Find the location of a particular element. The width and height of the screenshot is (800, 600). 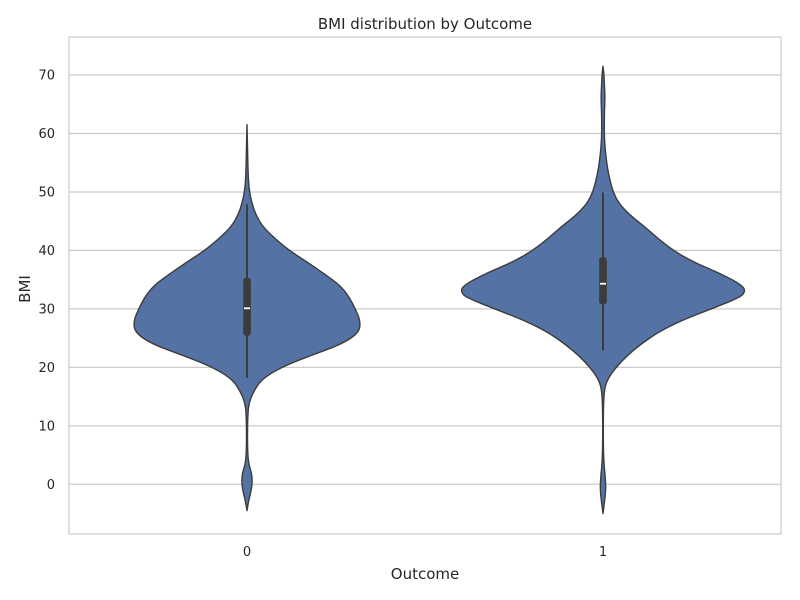

x-tick-label: 0 is located at coordinates (247, 552).